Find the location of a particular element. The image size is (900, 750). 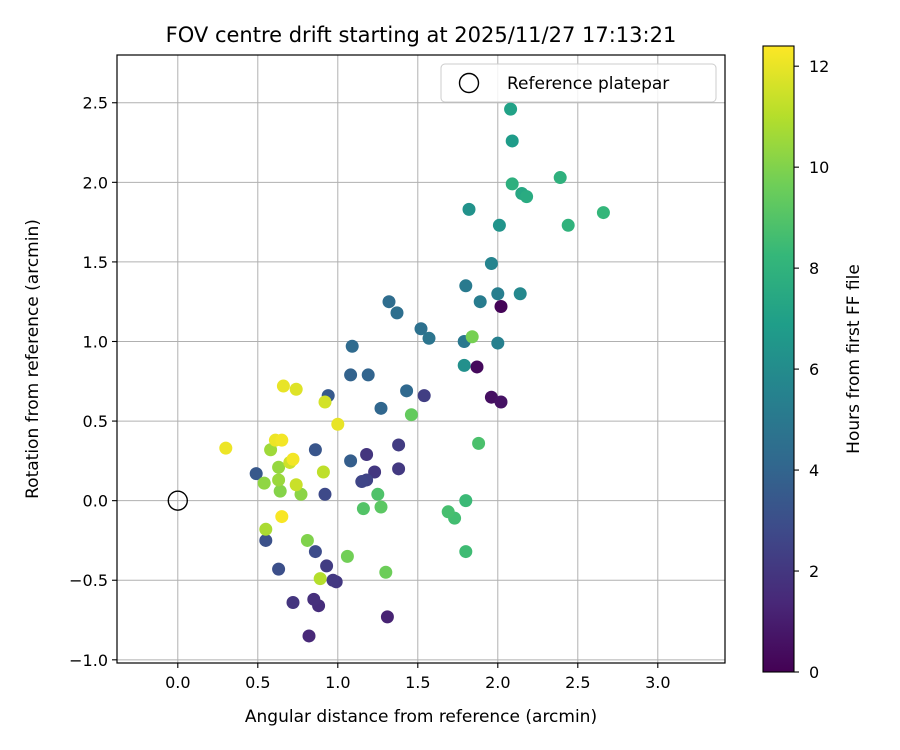

legend-label: Reference platepar is located at coordinates (588, 84).